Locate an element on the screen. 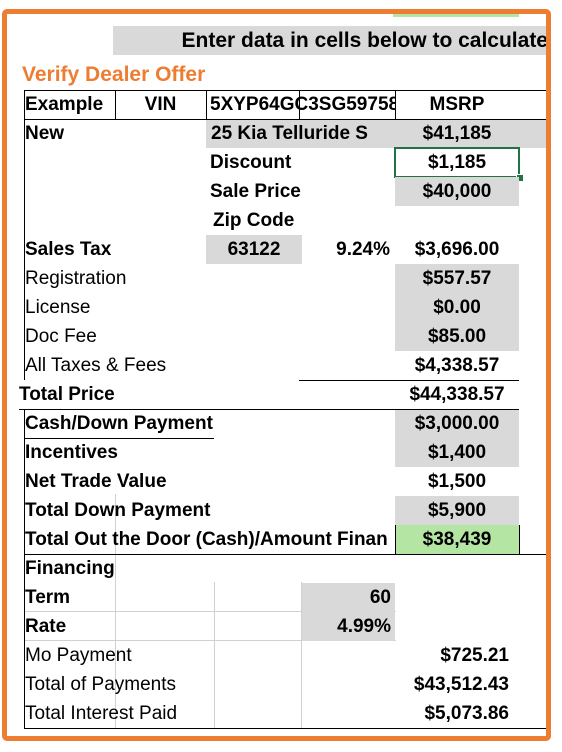 The height and width of the screenshot is (752, 562). msrp-label: MSRP is located at coordinates (457, 104).